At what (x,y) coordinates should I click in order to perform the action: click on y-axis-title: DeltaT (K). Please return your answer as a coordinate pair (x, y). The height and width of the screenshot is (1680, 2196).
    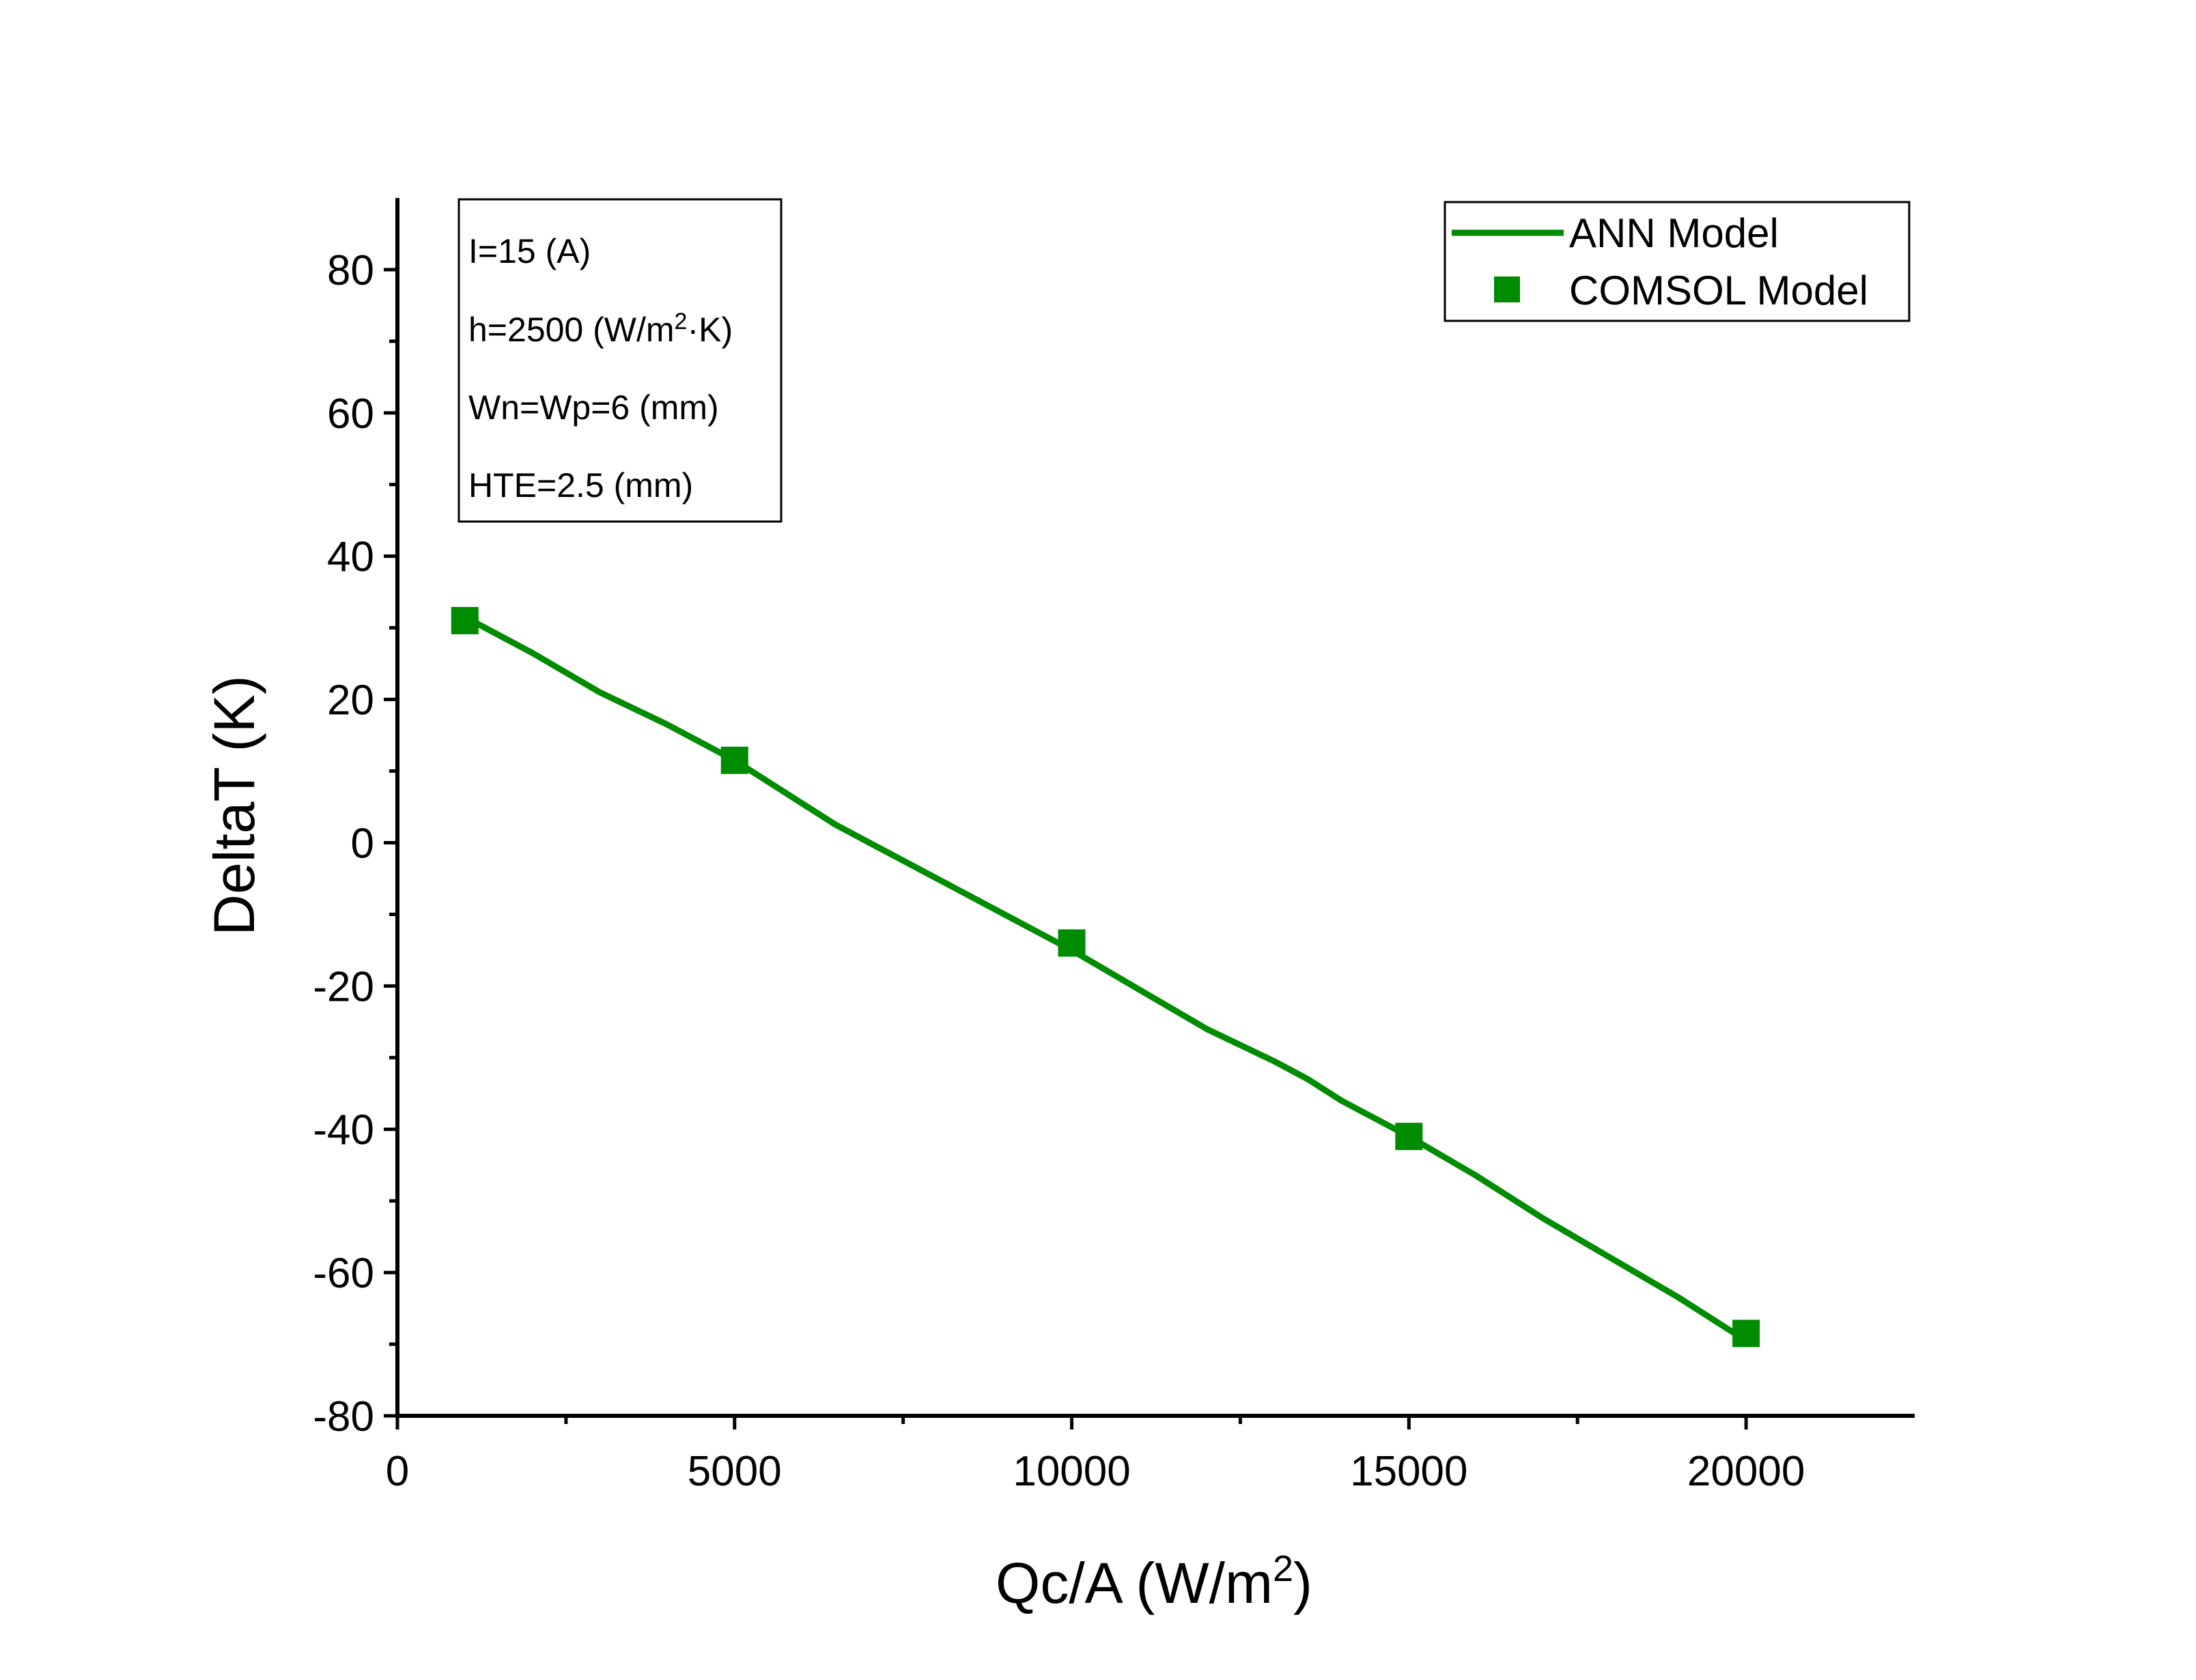
    Looking at the image, I should click on (234, 805).